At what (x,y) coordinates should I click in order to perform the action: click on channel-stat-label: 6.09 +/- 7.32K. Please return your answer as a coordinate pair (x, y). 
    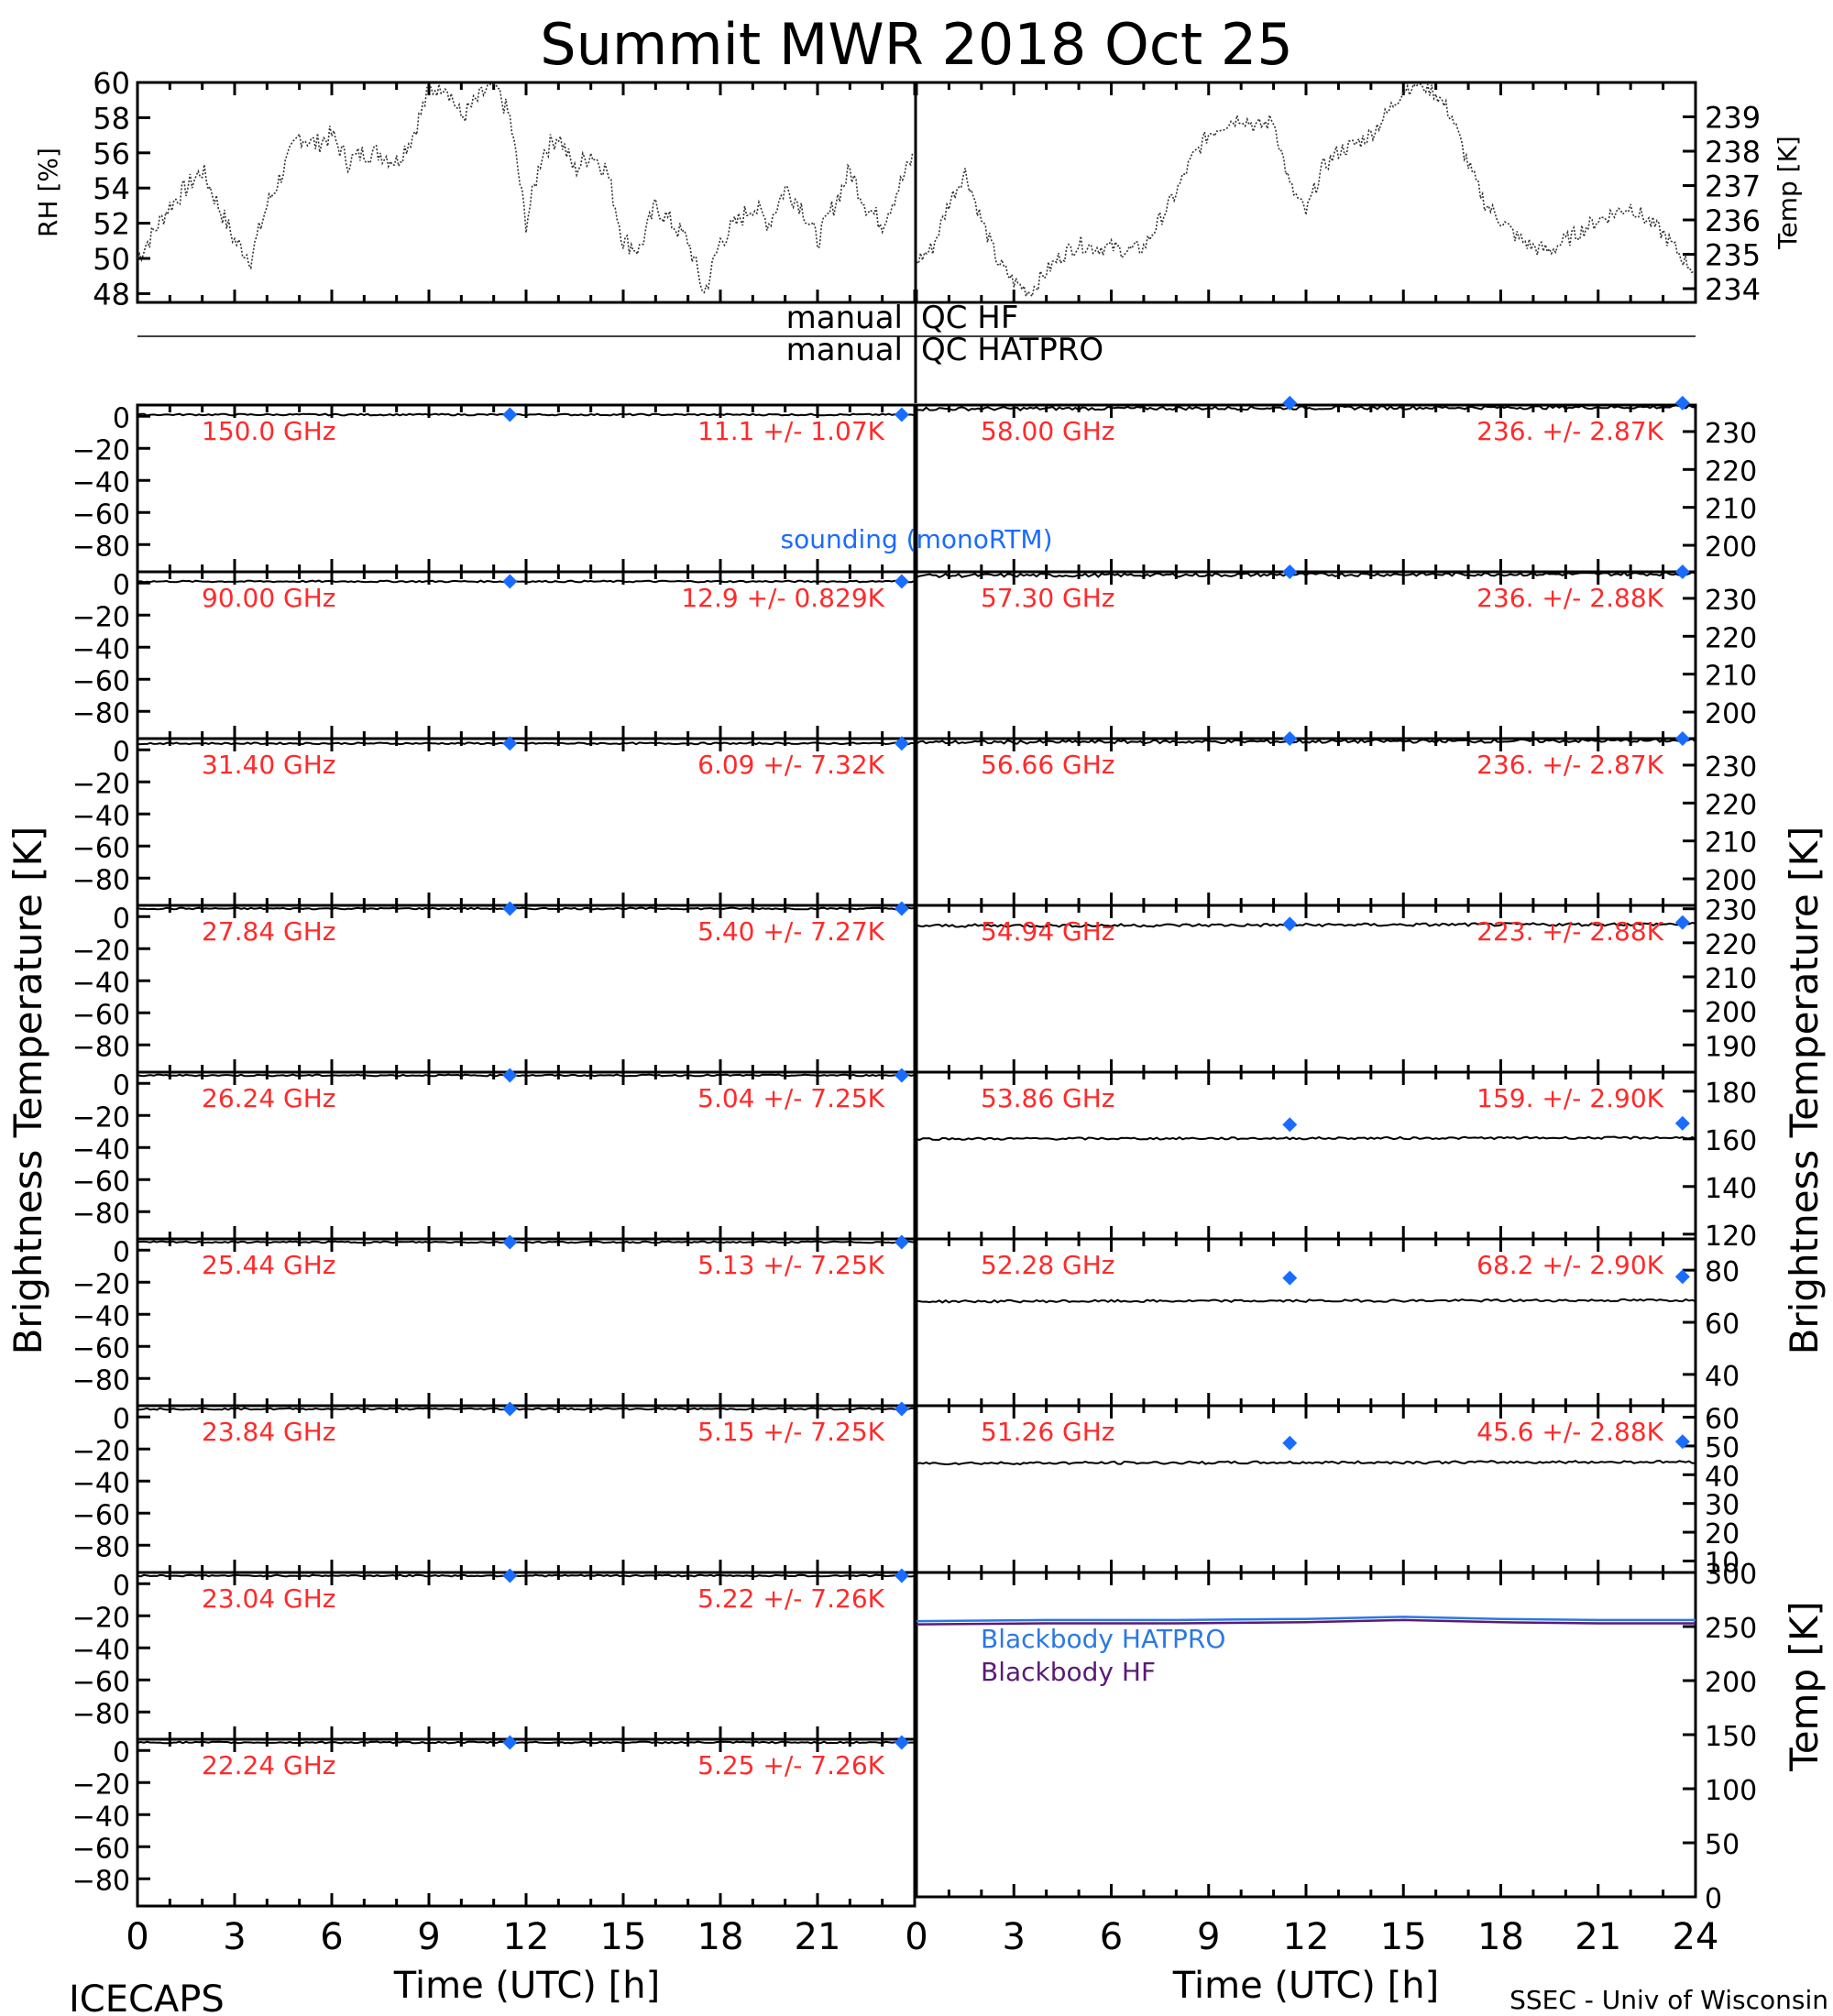
    Looking at the image, I should click on (790, 765).